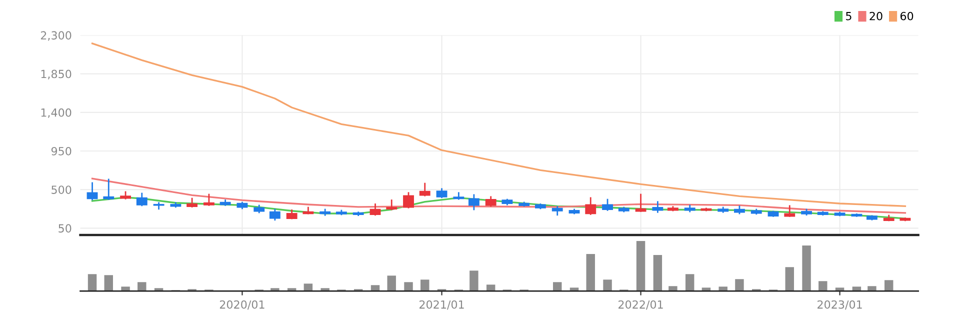 The height and width of the screenshot is (326, 979). I want to click on y-tick-label: 1,400, so click(56, 113).